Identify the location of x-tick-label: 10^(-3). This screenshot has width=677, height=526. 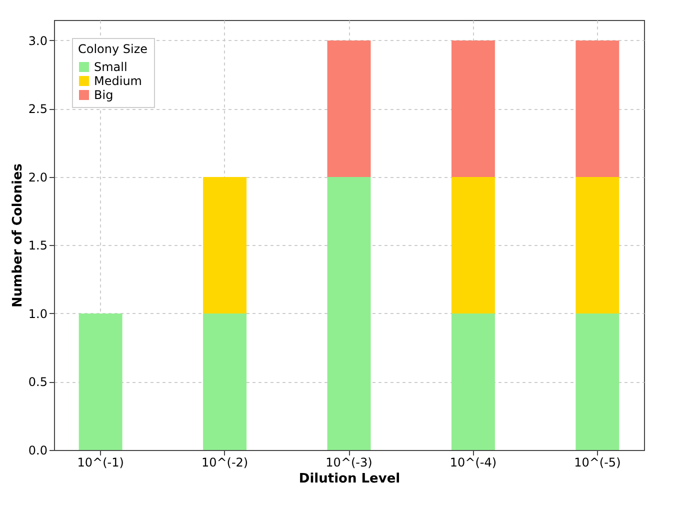
(349, 463).